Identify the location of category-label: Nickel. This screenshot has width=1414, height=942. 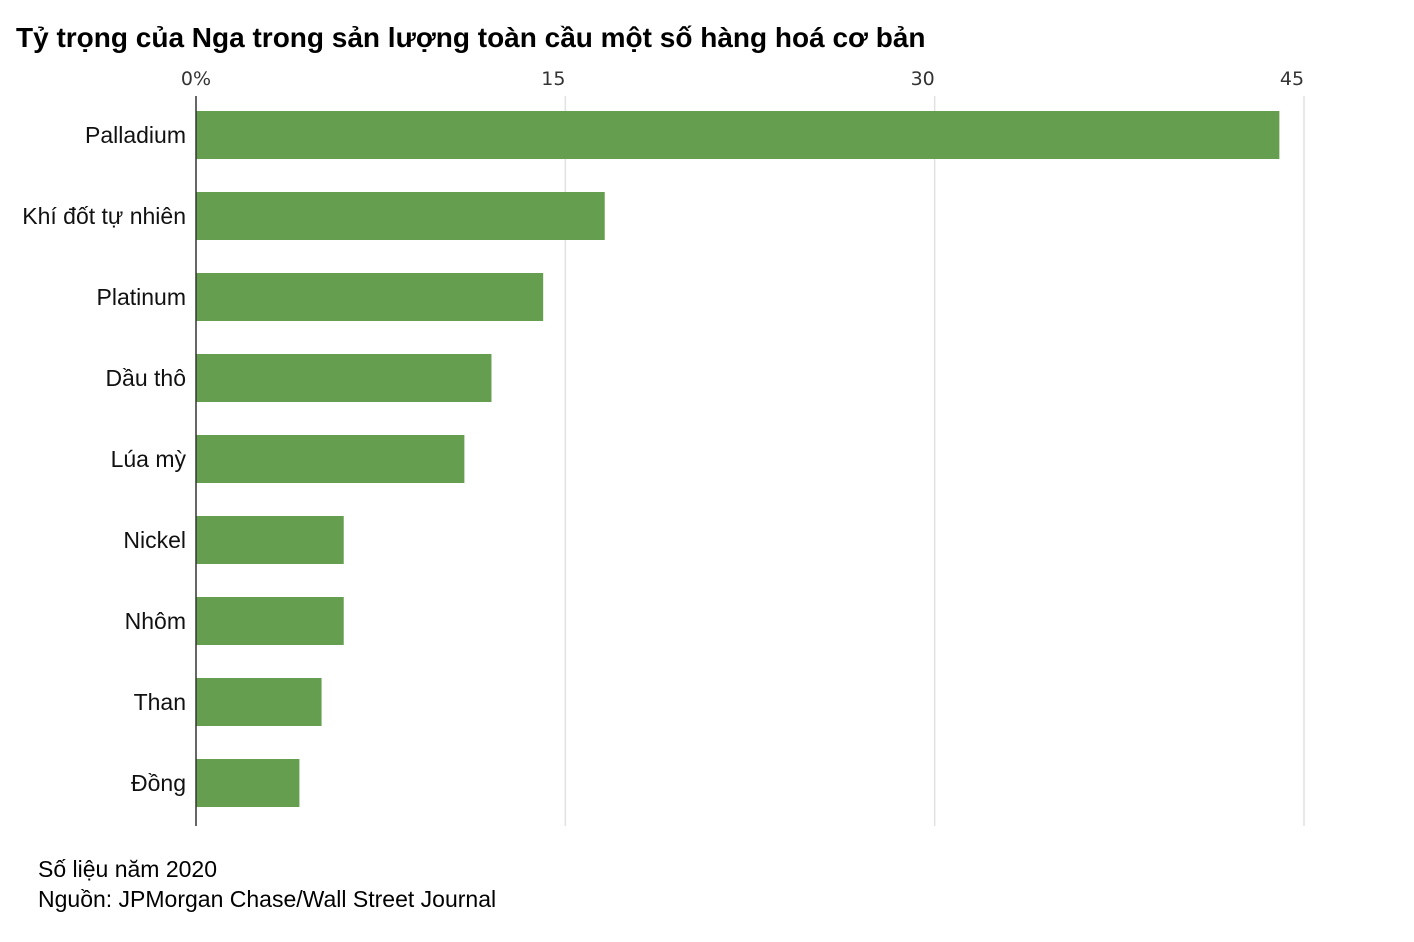
(154, 540).